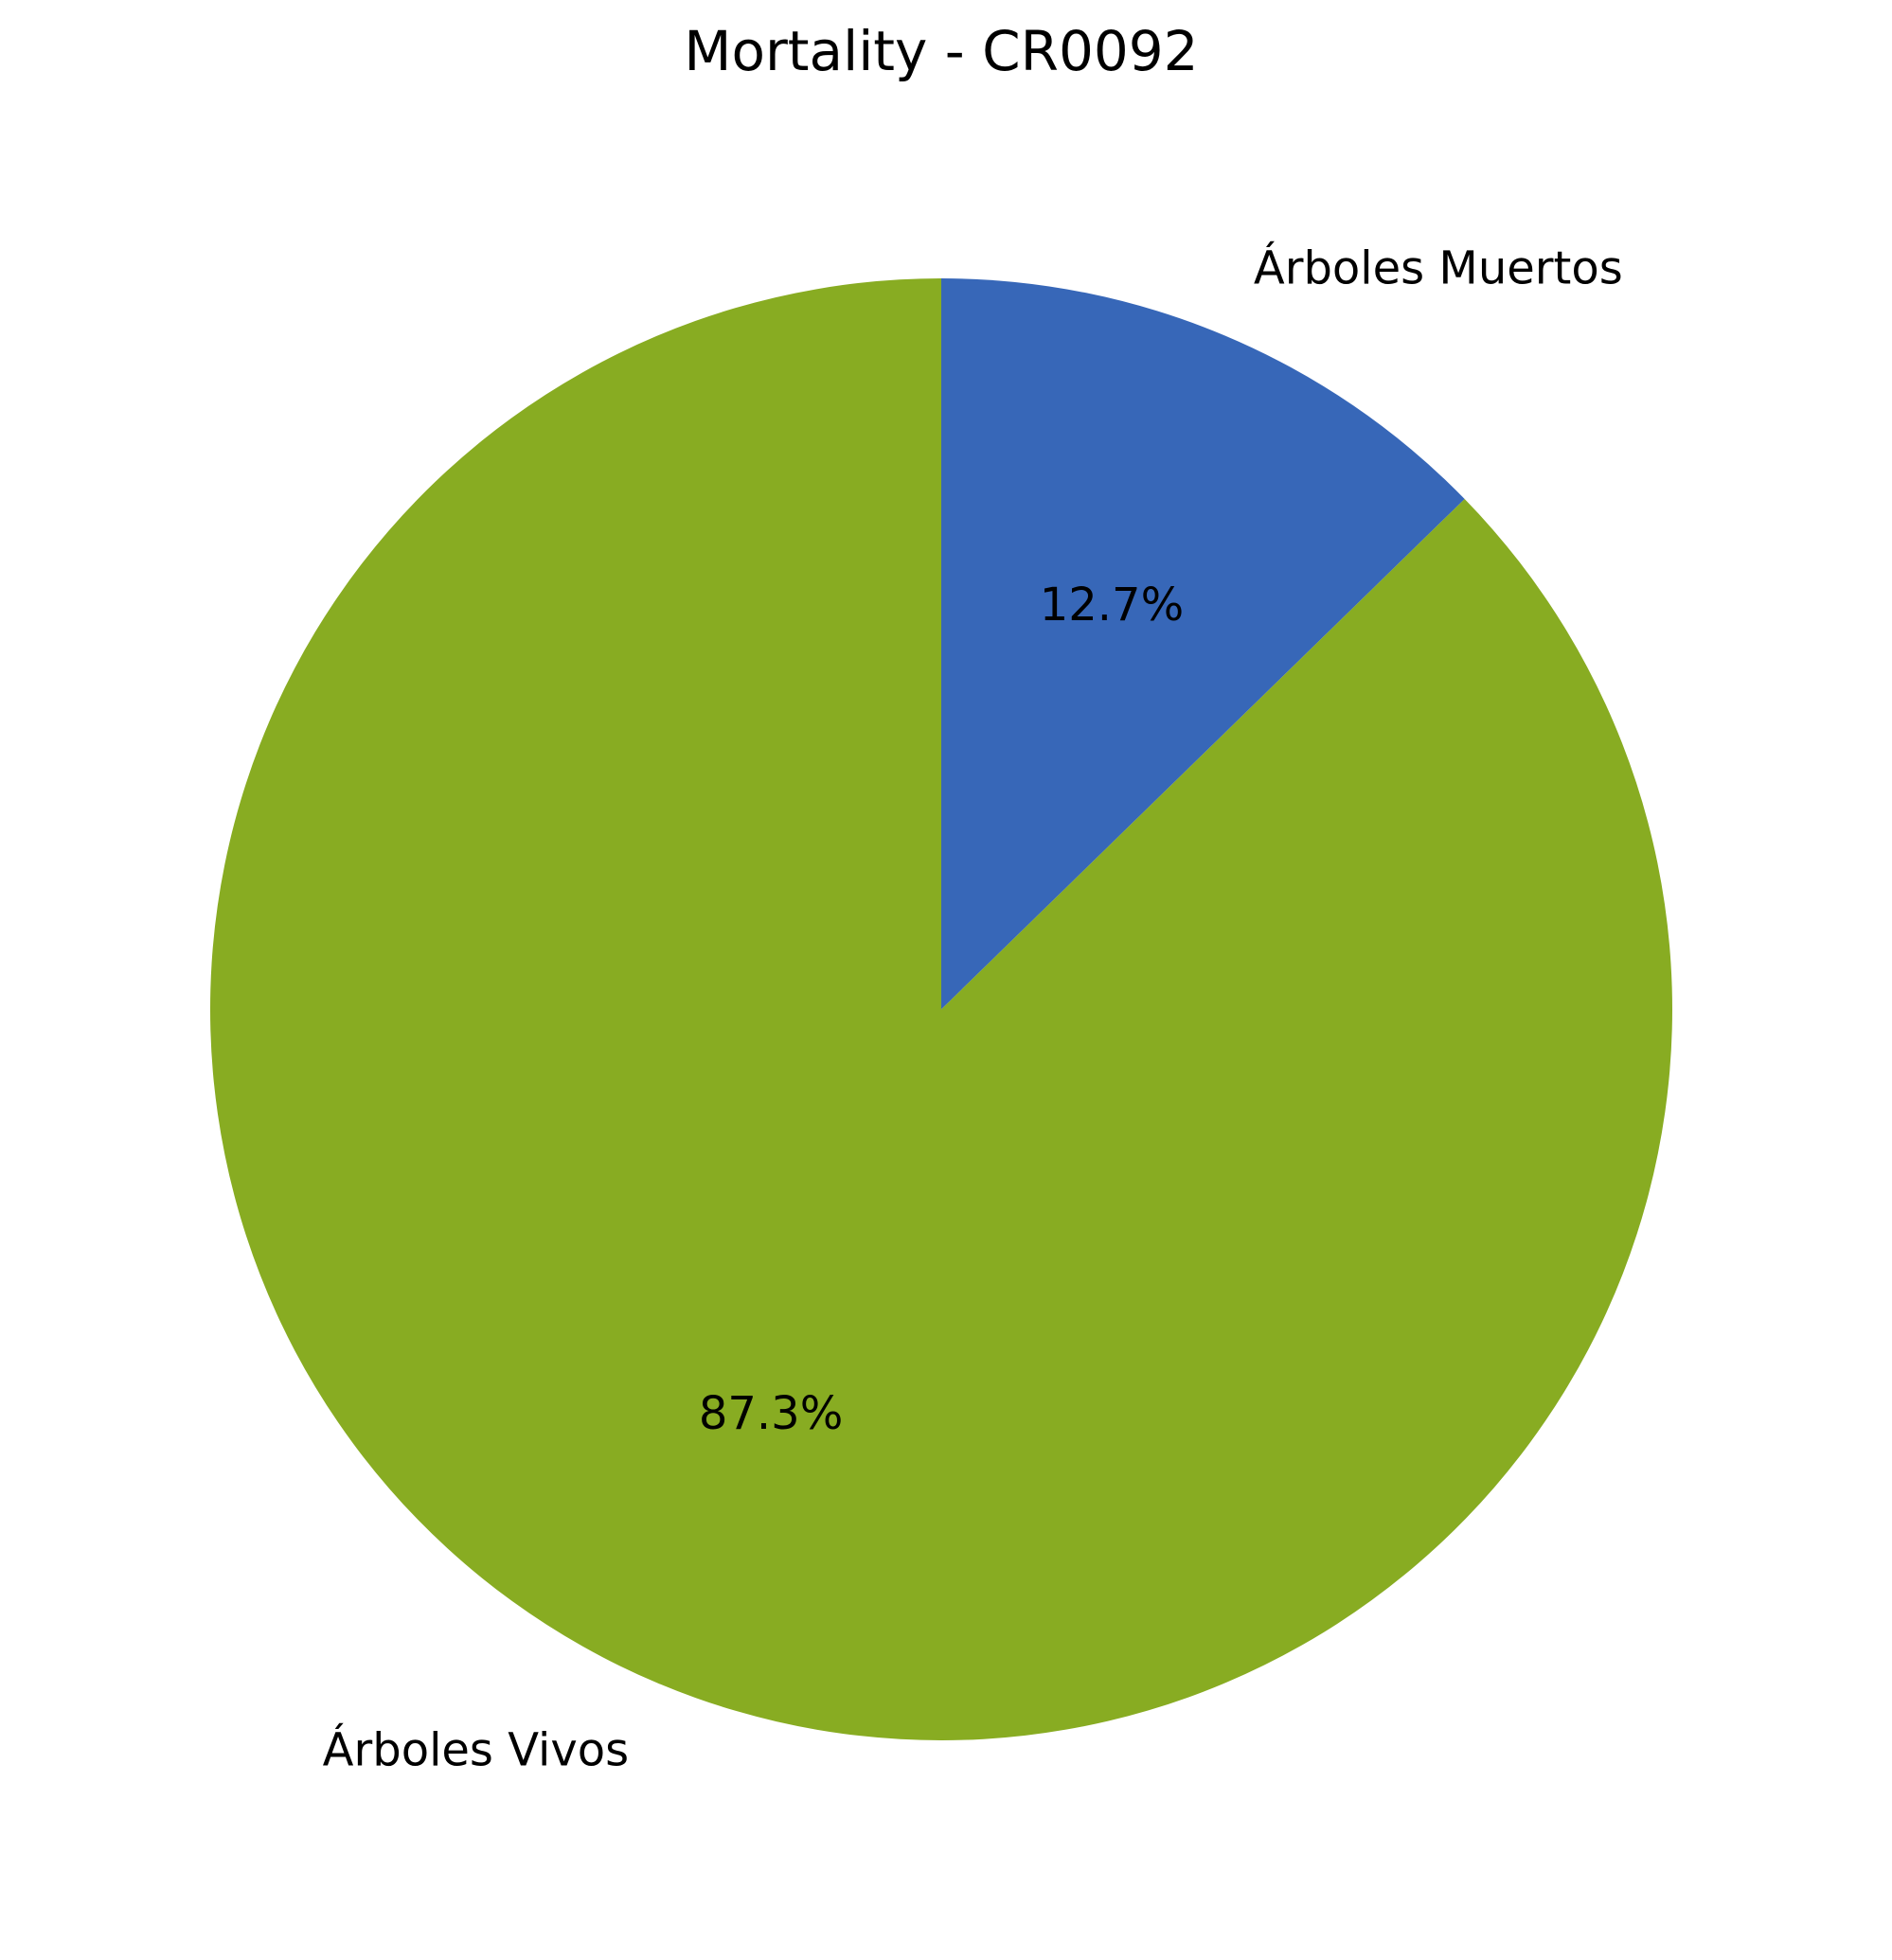 Image resolution: width=1892 pixels, height=1960 pixels. Describe the element at coordinates (1112, 605) in the screenshot. I see `pie-pct-label-0: 12.7%` at that location.